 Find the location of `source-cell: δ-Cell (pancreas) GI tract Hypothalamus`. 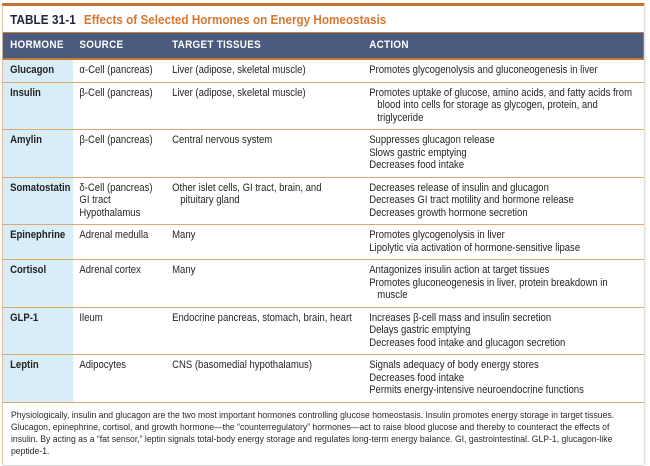

source-cell: δ-Cell (pancreas) GI tract Hypothalamus is located at coordinates (119, 201).